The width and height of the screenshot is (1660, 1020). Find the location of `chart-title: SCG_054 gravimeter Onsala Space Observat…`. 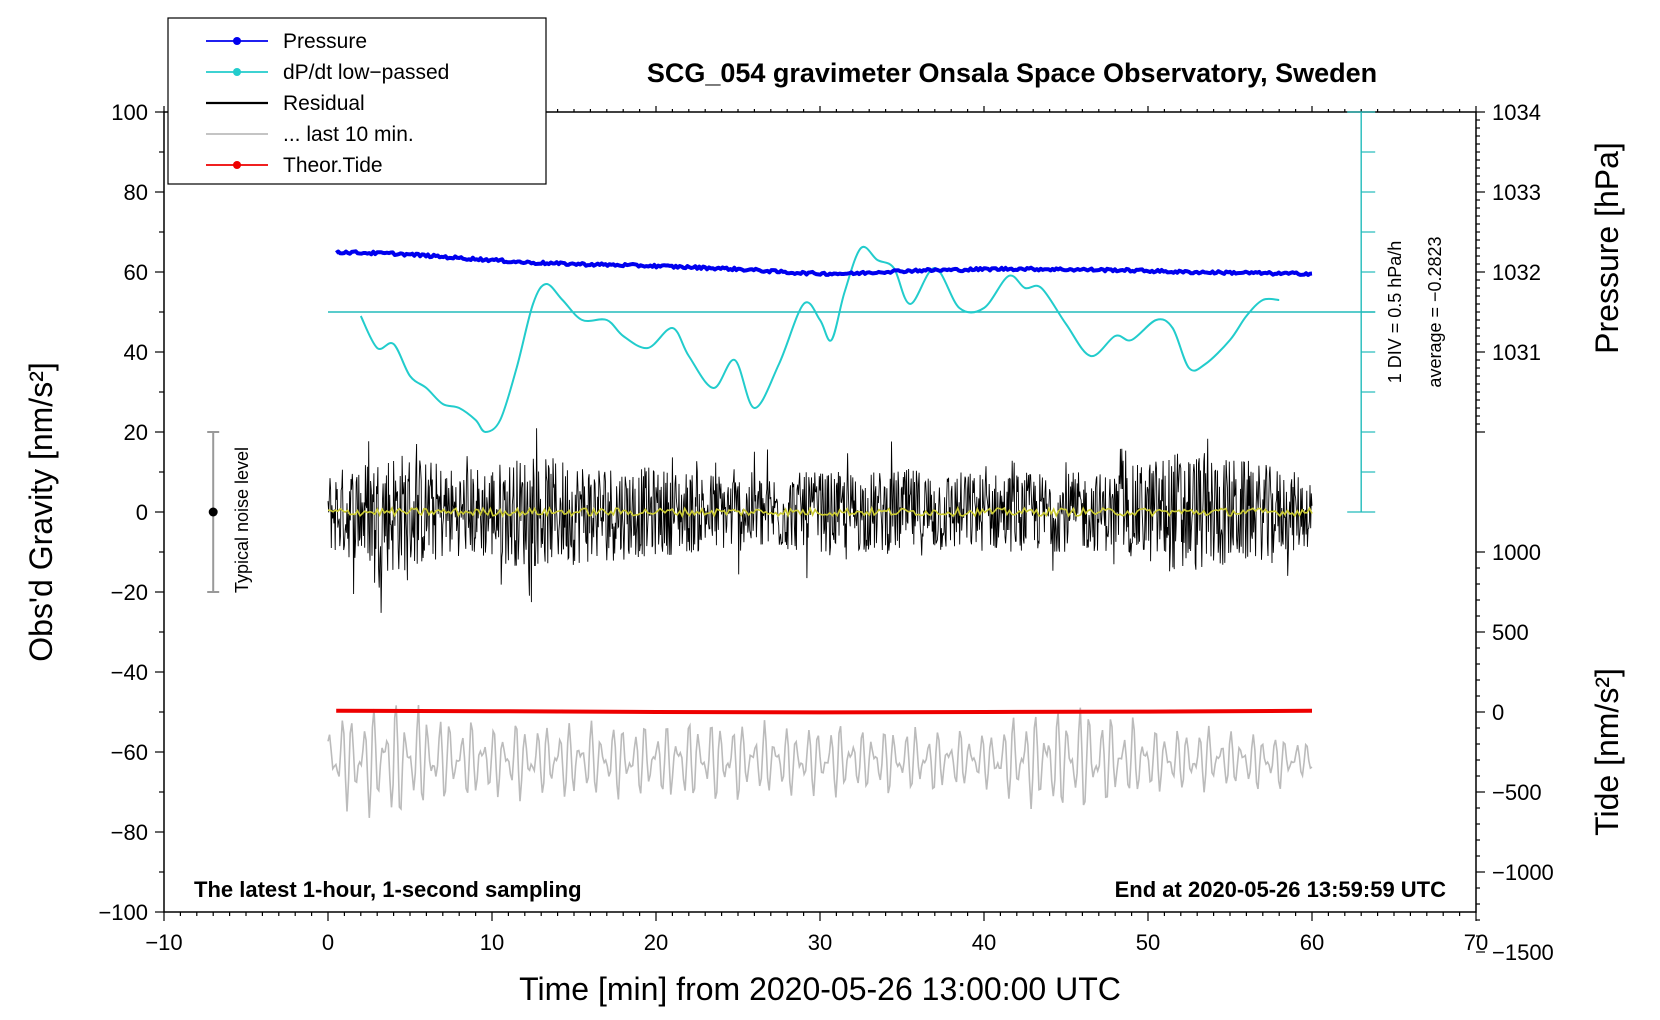

chart-title: SCG_054 gravimeter Onsala Space Observat… is located at coordinates (1012, 73).